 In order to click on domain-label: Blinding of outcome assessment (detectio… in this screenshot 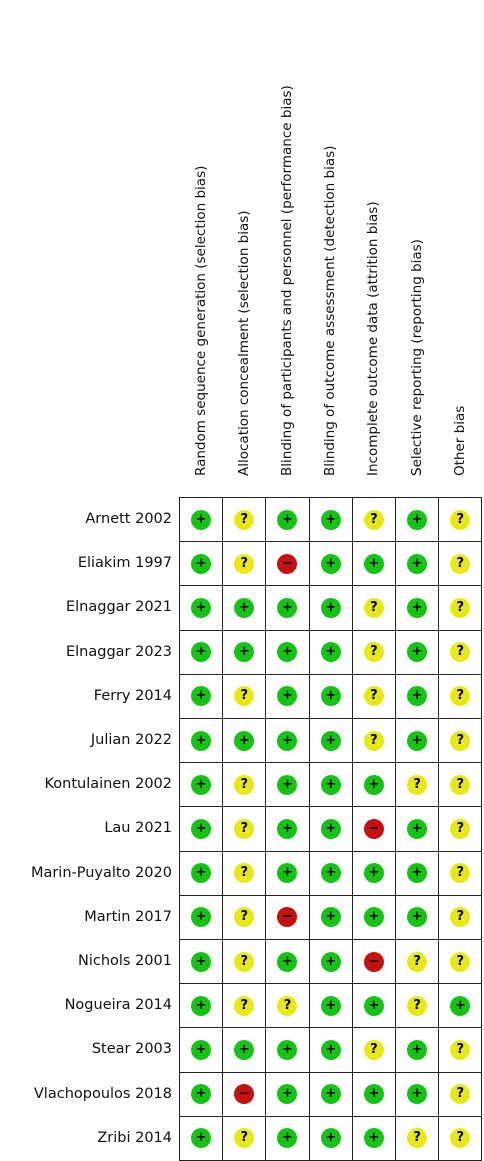, I will do `click(330, 310)`.